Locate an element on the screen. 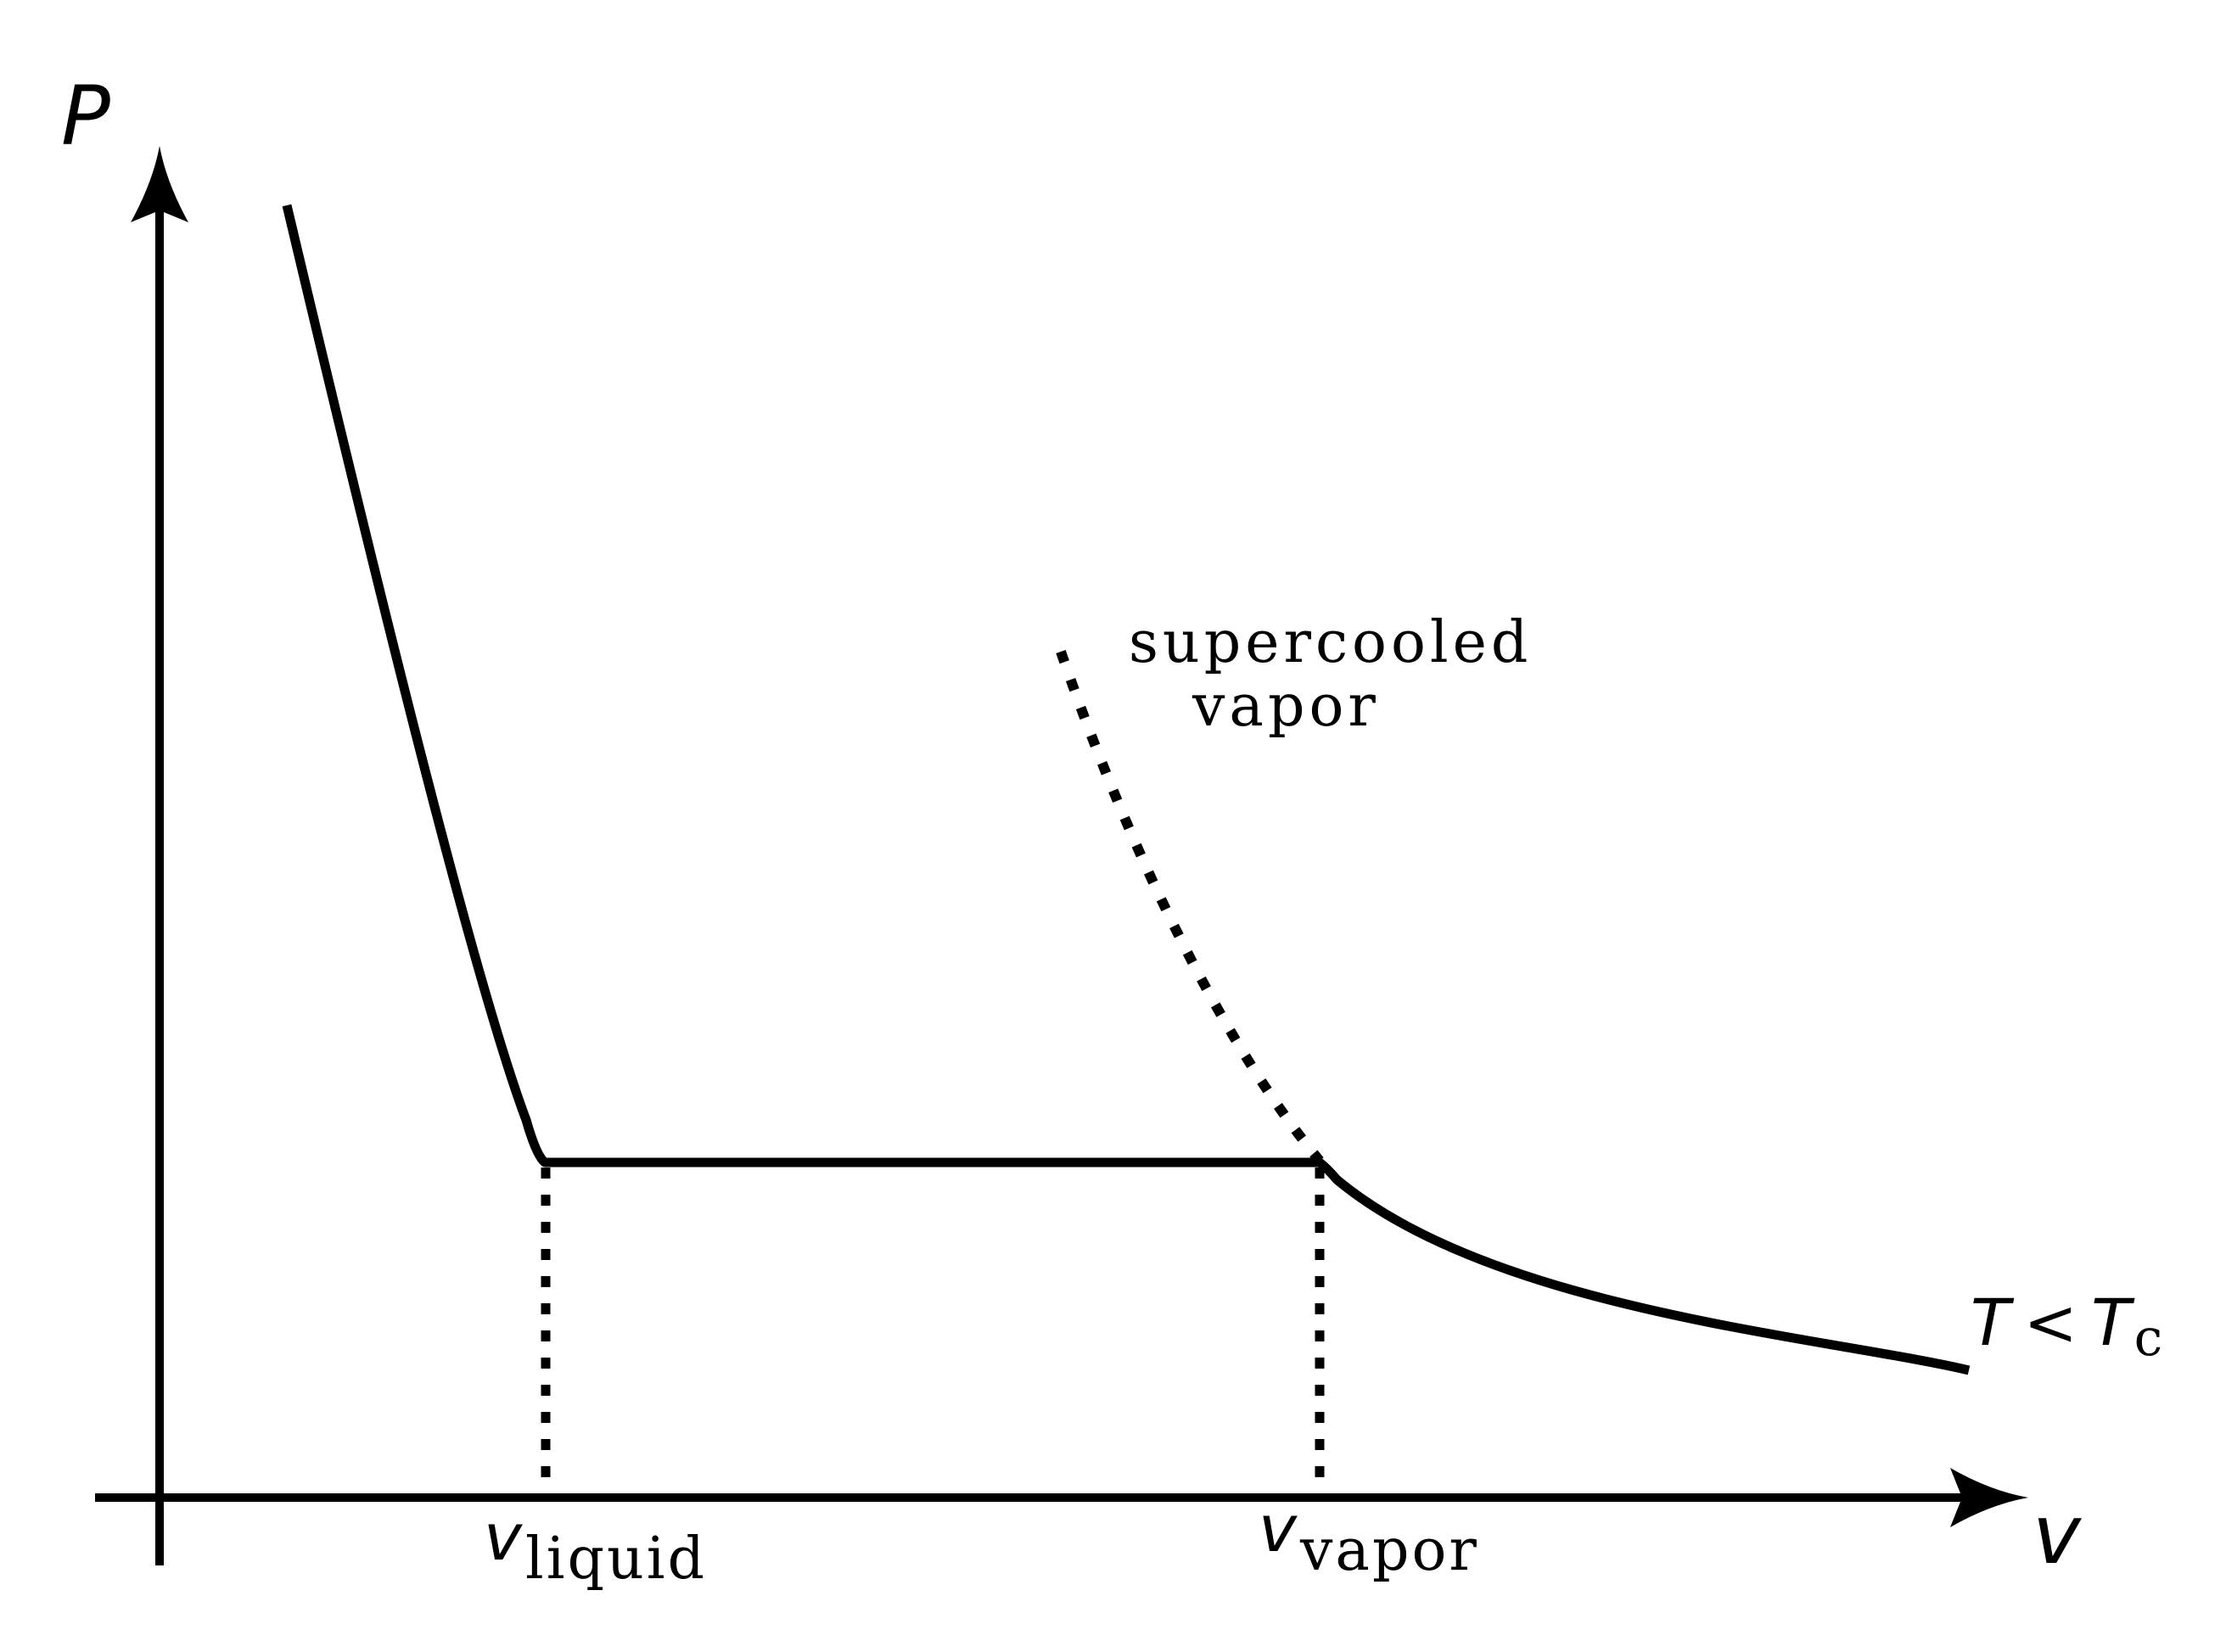 This screenshot has width=2226, height=1652. v-liquid-base: v is located at coordinates (503, 1537).